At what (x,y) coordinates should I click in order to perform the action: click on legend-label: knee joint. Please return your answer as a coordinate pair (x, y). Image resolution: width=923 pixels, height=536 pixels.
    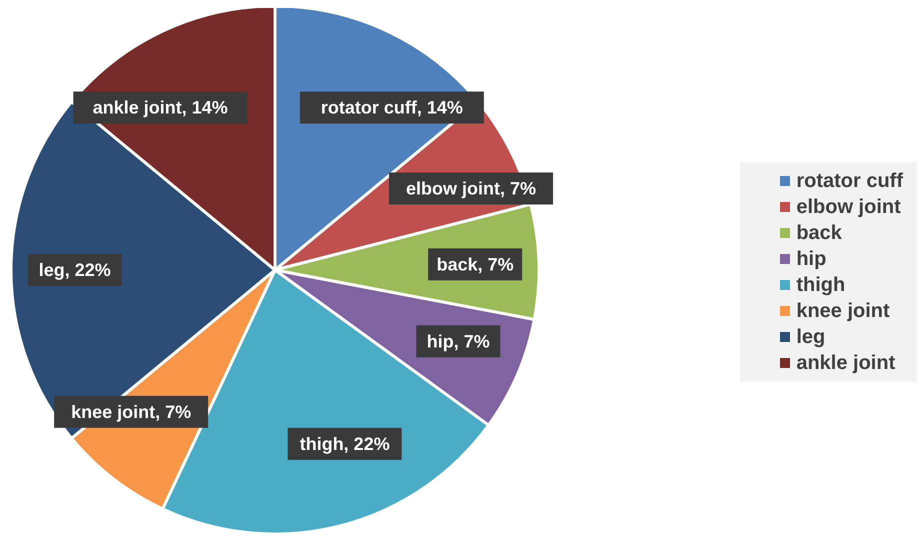
    Looking at the image, I should click on (843, 311).